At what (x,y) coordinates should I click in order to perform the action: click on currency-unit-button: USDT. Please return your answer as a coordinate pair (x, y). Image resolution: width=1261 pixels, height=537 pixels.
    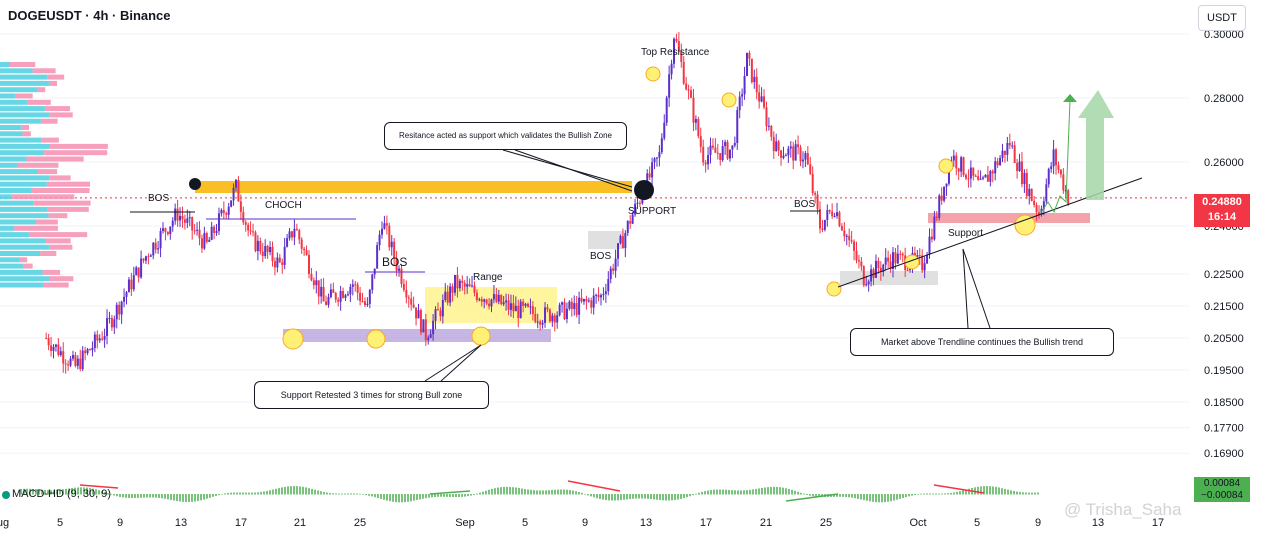
    Looking at the image, I should click on (1222, 18).